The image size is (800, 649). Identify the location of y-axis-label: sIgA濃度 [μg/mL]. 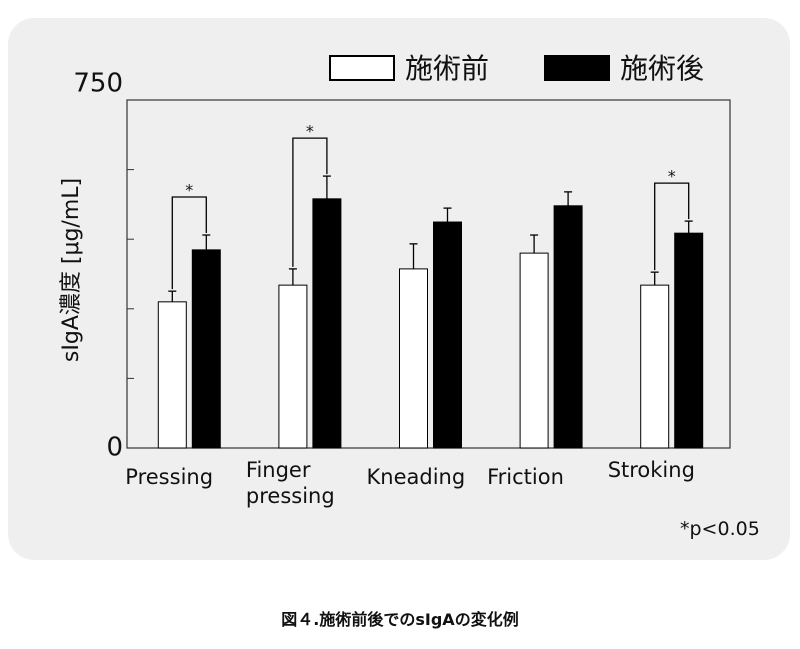
(71, 270).